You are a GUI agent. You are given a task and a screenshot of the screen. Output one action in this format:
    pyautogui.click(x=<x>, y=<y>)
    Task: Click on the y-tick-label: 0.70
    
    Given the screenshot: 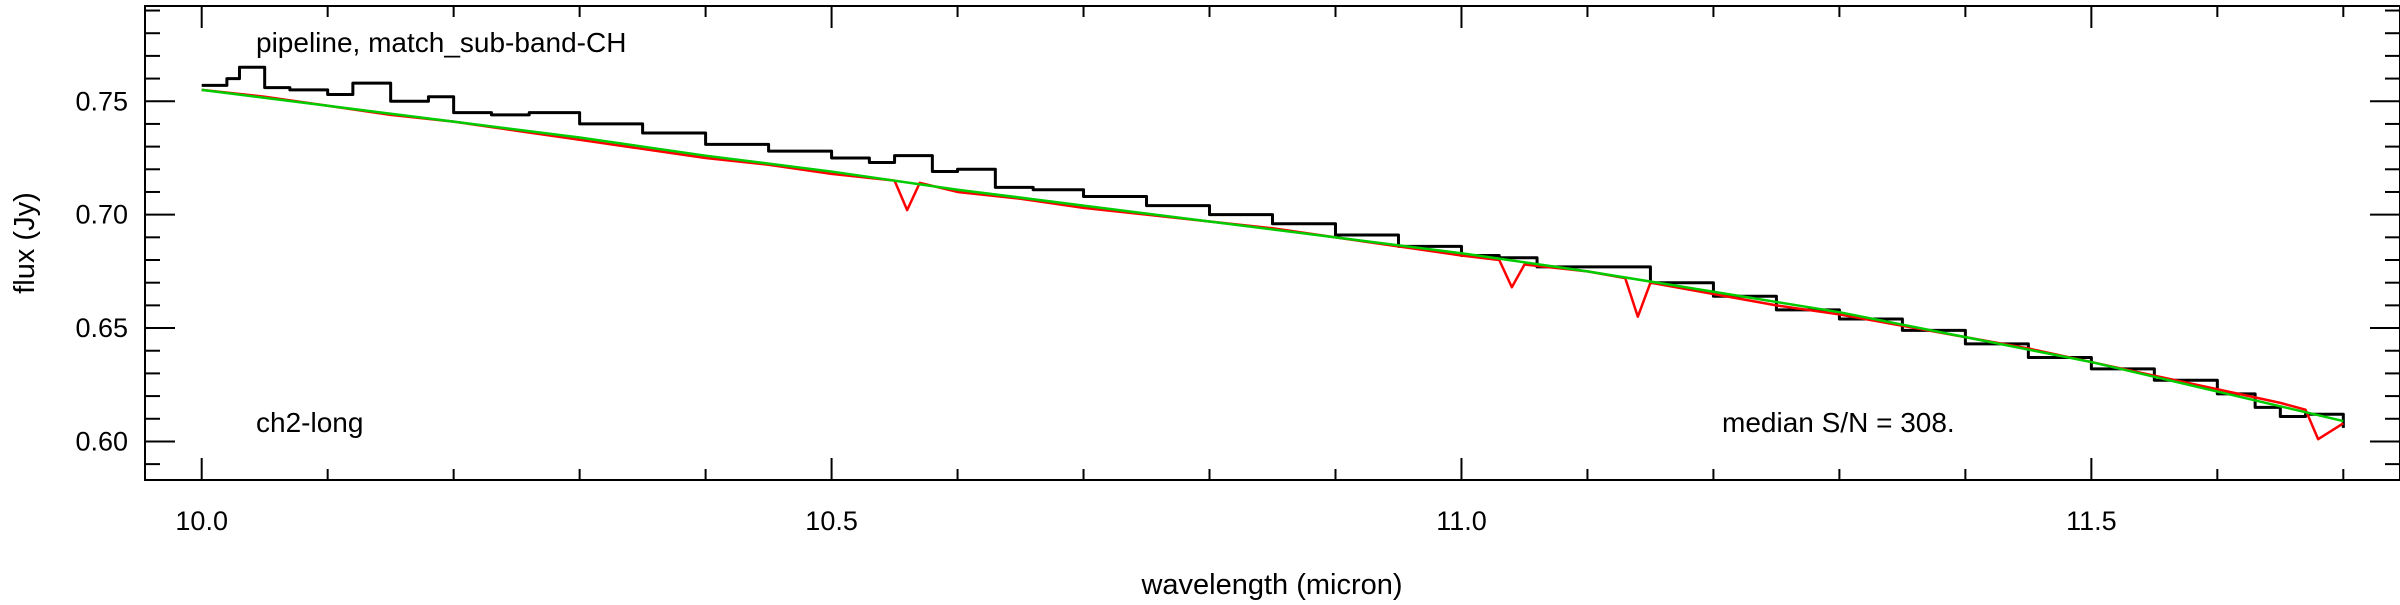 What is the action you would take?
    pyautogui.click(x=101, y=215)
    